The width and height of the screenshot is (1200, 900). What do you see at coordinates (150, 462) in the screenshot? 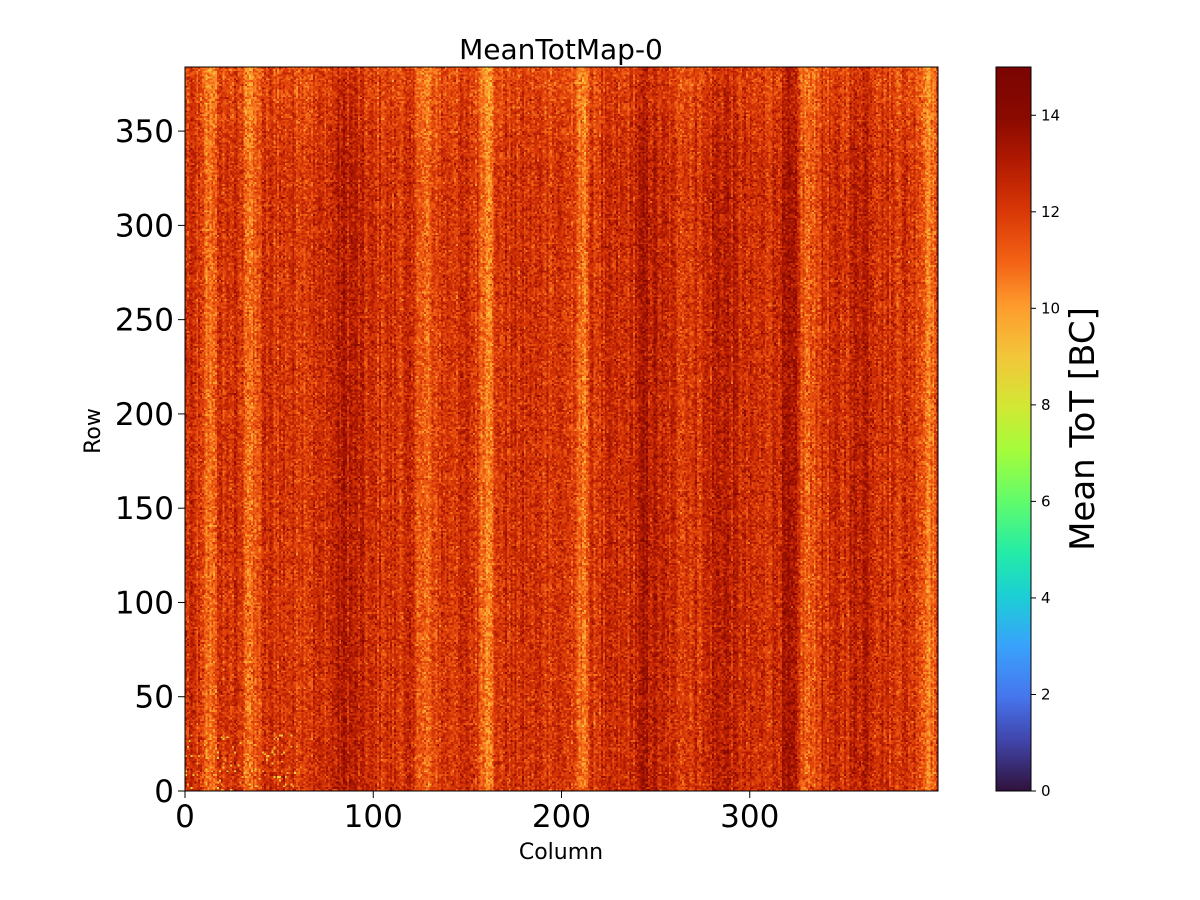
I see `y-axis: 0 50 100 150 200 250 300 350` at bounding box center [150, 462].